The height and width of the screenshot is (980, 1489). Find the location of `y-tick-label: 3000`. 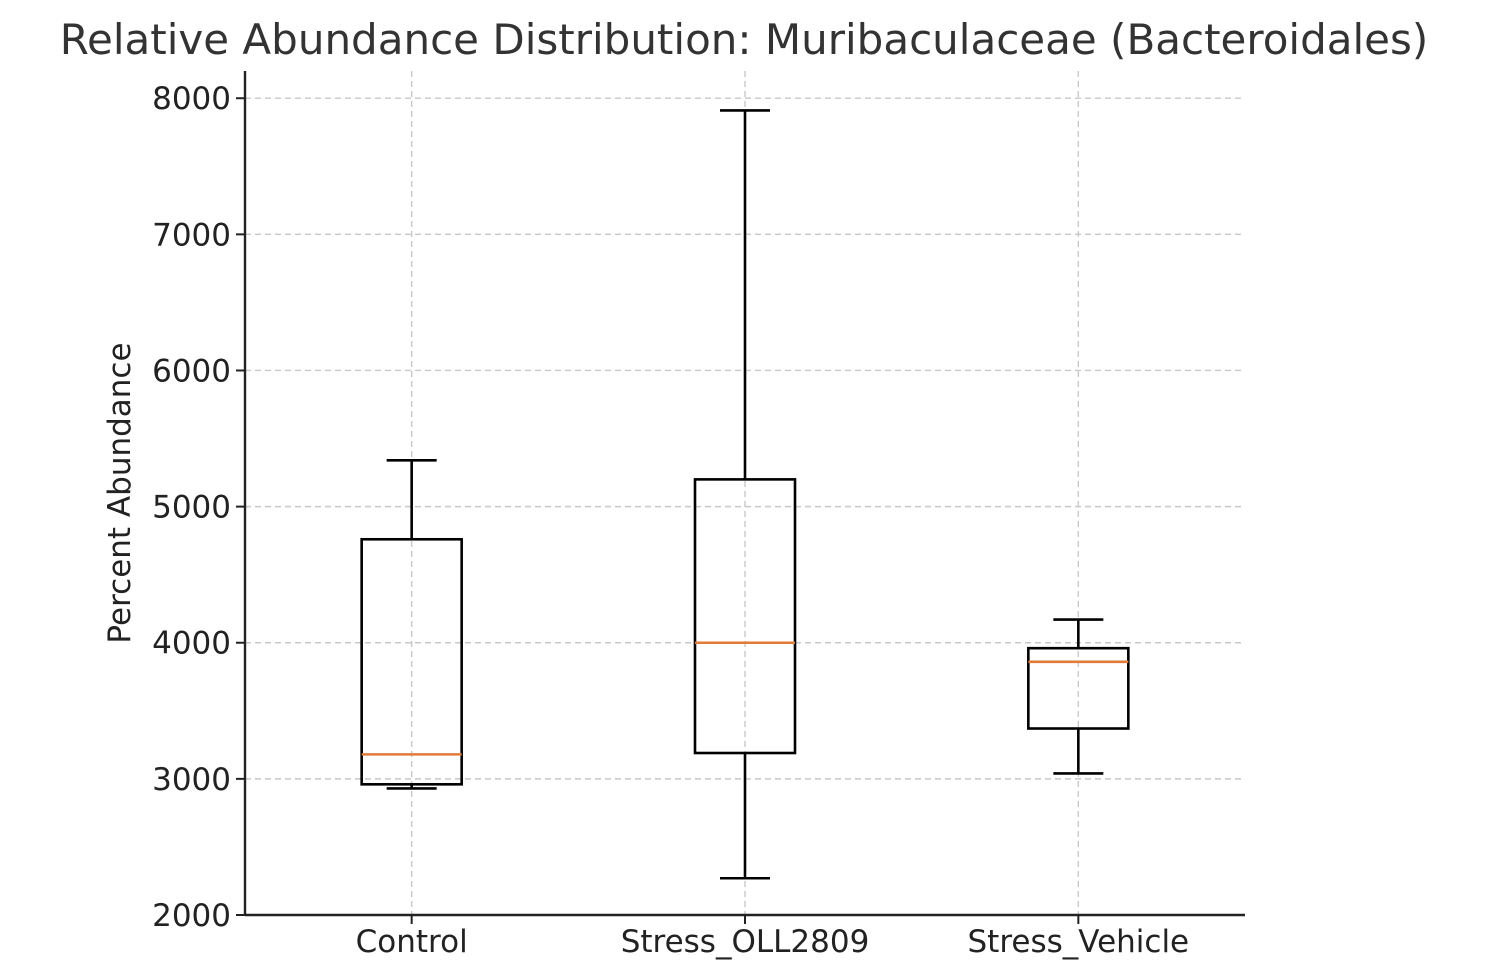

y-tick-label: 3000 is located at coordinates (191, 780).